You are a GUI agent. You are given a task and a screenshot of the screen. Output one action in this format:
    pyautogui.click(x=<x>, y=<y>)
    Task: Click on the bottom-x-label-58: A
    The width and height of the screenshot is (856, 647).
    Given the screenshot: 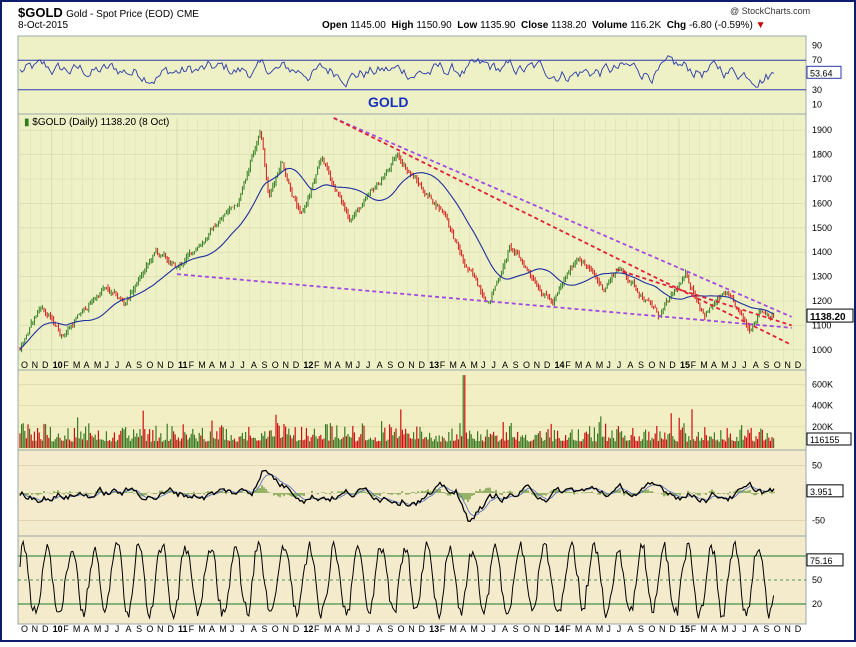 What is the action you would take?
    pyautogui.click(x=630, y=629)
    